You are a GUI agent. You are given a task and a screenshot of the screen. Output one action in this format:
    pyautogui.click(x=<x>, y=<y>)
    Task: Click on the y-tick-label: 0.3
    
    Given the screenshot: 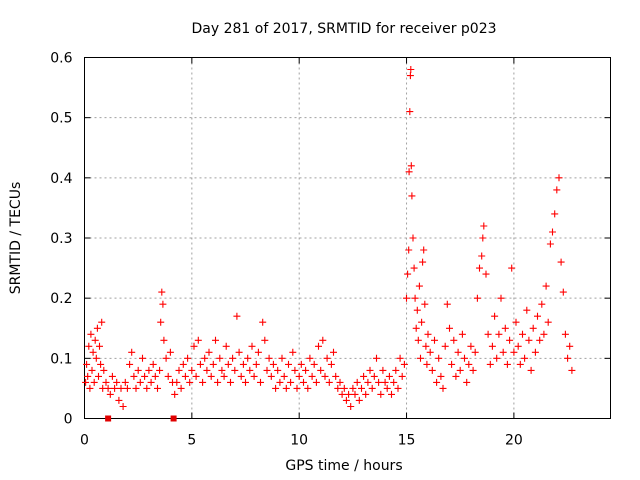 What is the action you would take?
    pyautogui.click(x=61, y=239)
    